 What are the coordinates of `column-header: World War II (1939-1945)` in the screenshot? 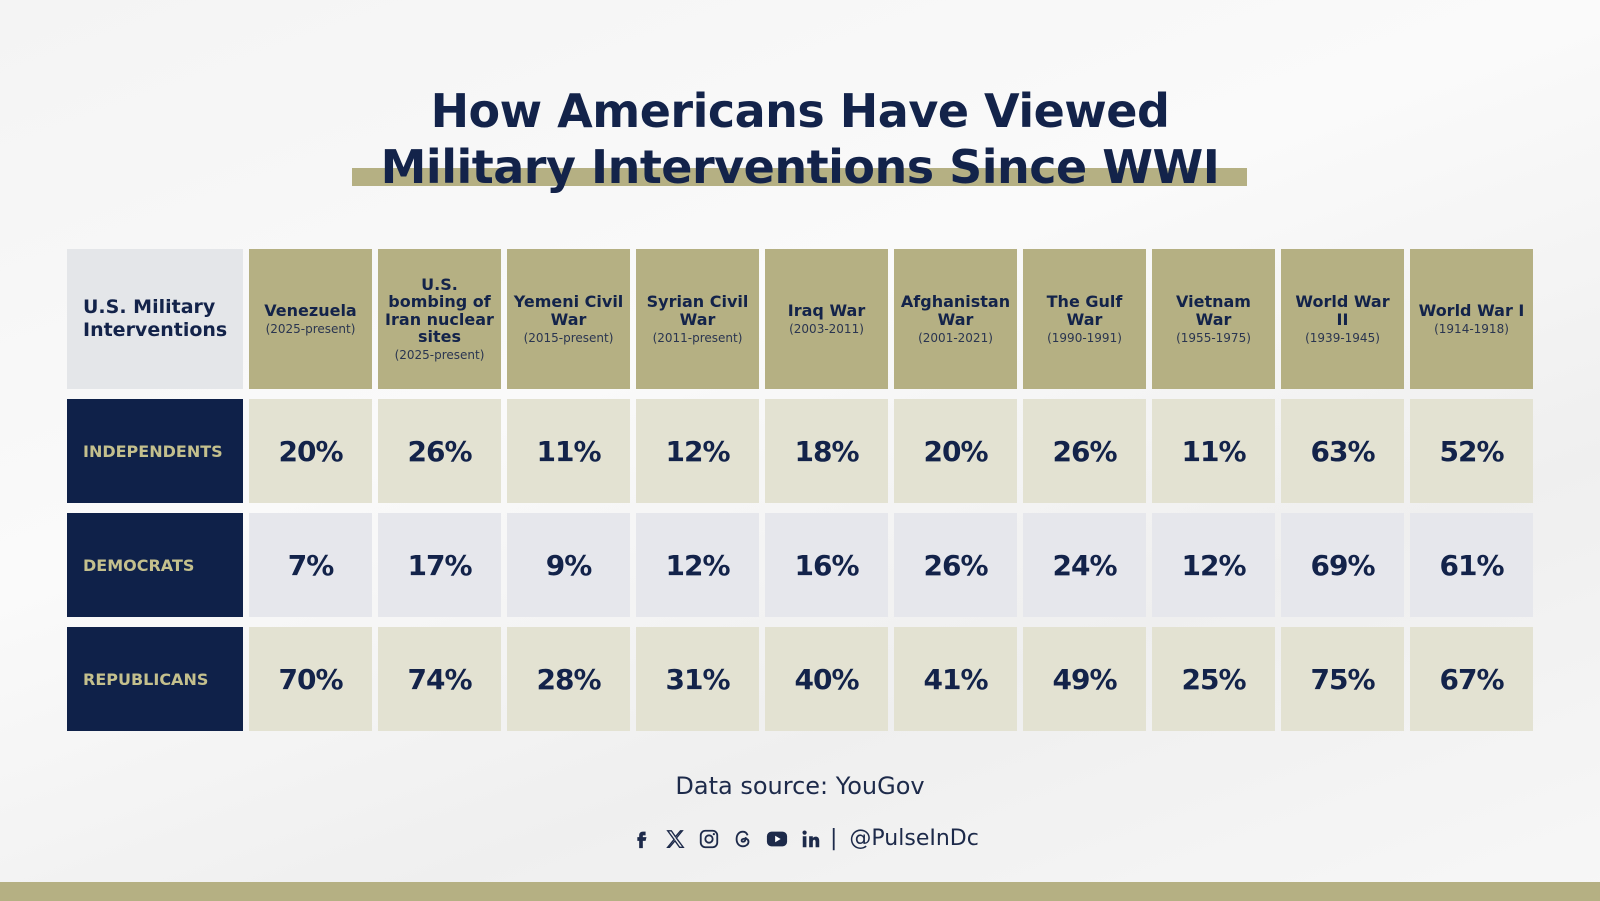 It's located at (1342, 319).